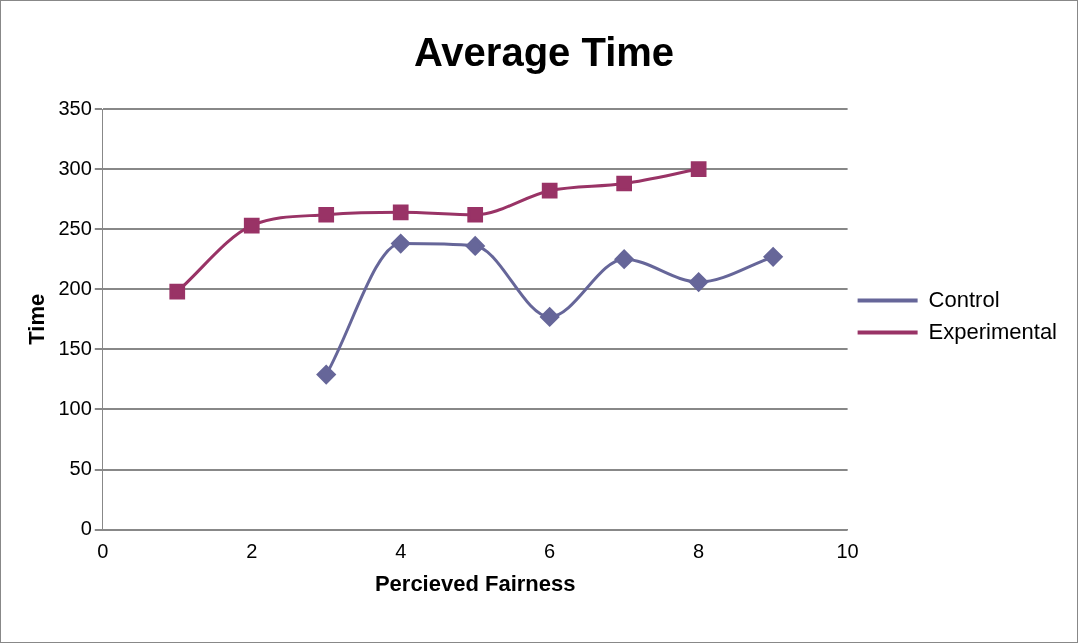 This screenshot has height=643, width=1078. What do you see at coordinates (103, 551) in the screenshot?
I see `x-tick-label: 0` at bounding box center [103, 551].